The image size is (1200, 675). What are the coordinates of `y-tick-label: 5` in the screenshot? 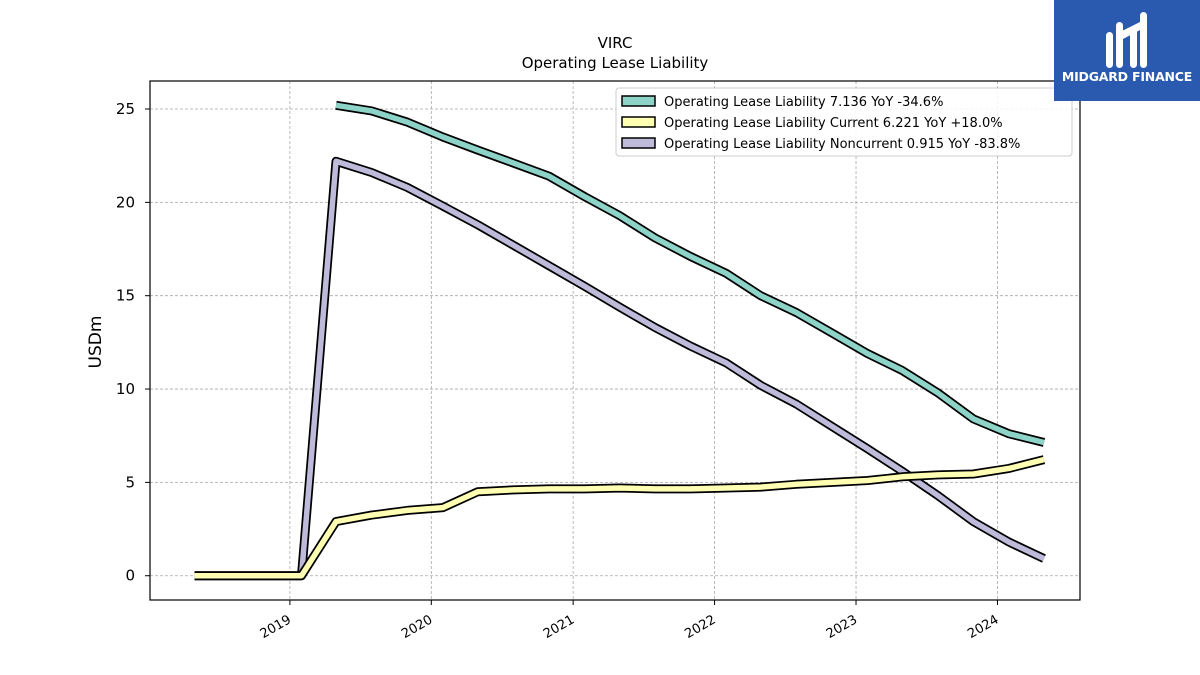 It's located at (130, 482).